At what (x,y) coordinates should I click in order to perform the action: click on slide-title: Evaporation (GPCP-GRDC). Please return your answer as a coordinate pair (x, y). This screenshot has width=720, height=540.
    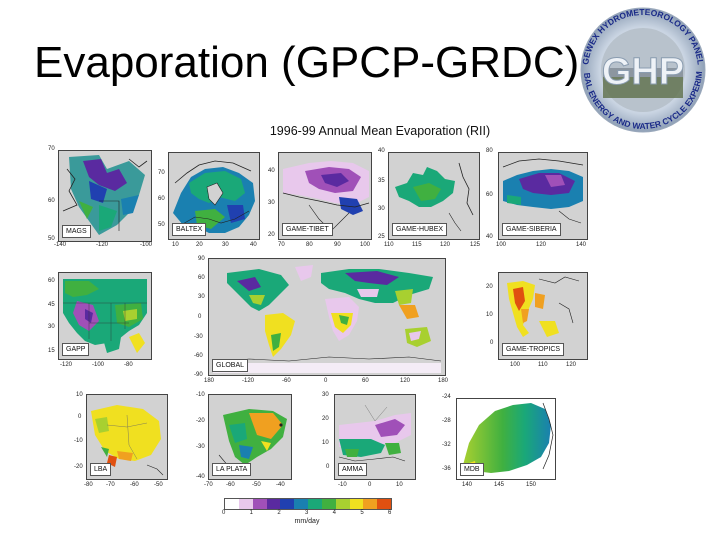
    Looking at the image, I should click on (307, 62).